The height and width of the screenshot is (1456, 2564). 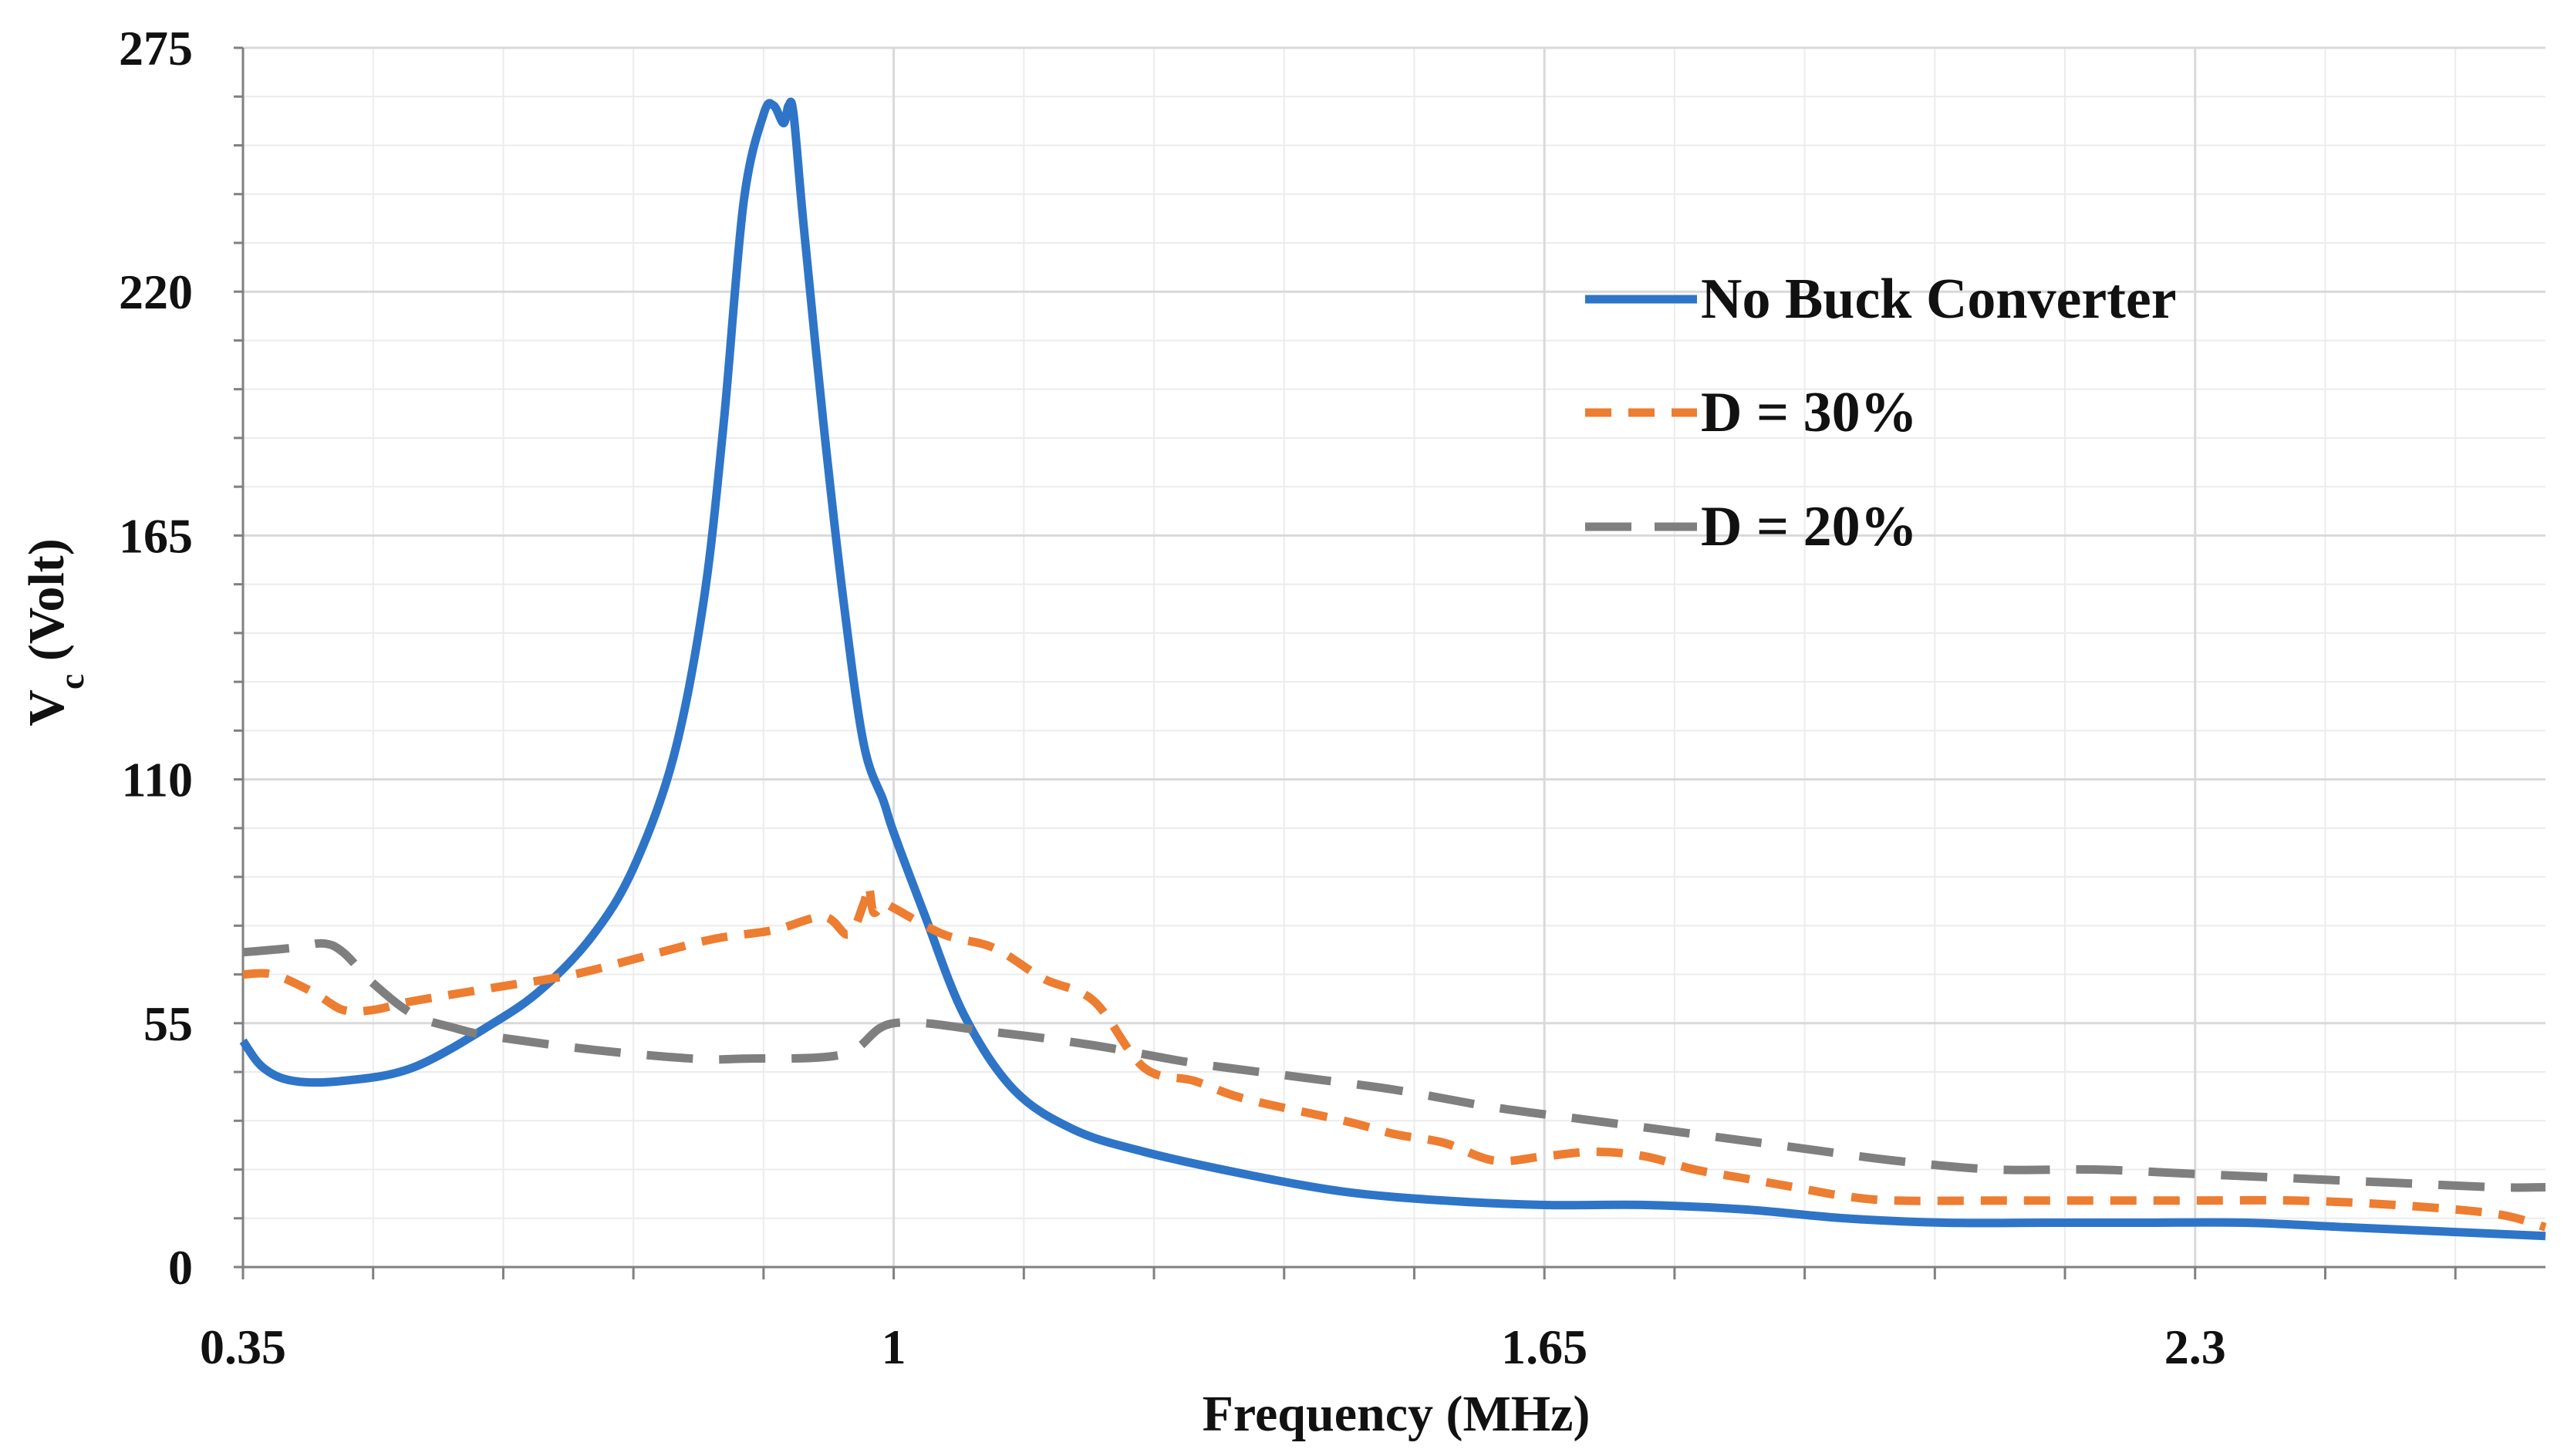 What do you see at coordinates (47, 606) in the screenshot?
I see `y-axis-title-suffix: (Volt)` at bounding box center [47, 606].